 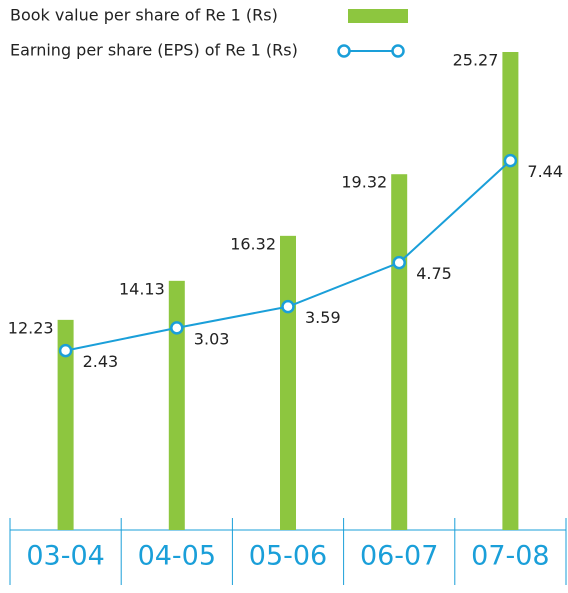 What do you see at coordinates (101, 361) in the screenshot?
I see `line-value-label: 2.43` at bounding box center [101, 361].